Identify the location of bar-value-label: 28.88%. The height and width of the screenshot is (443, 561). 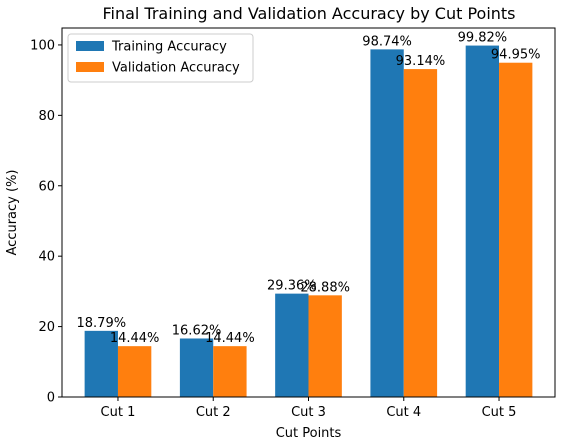
(325, 287).